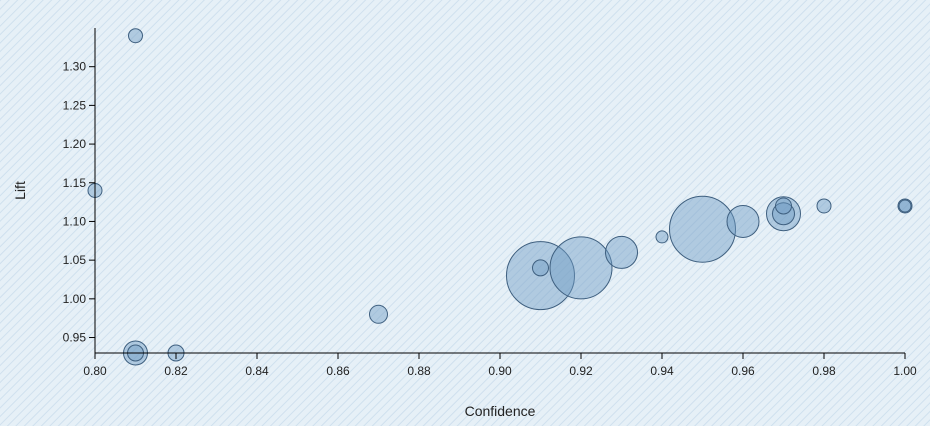  I want to click on y-tick-label: 0.95, so click(75, 338).